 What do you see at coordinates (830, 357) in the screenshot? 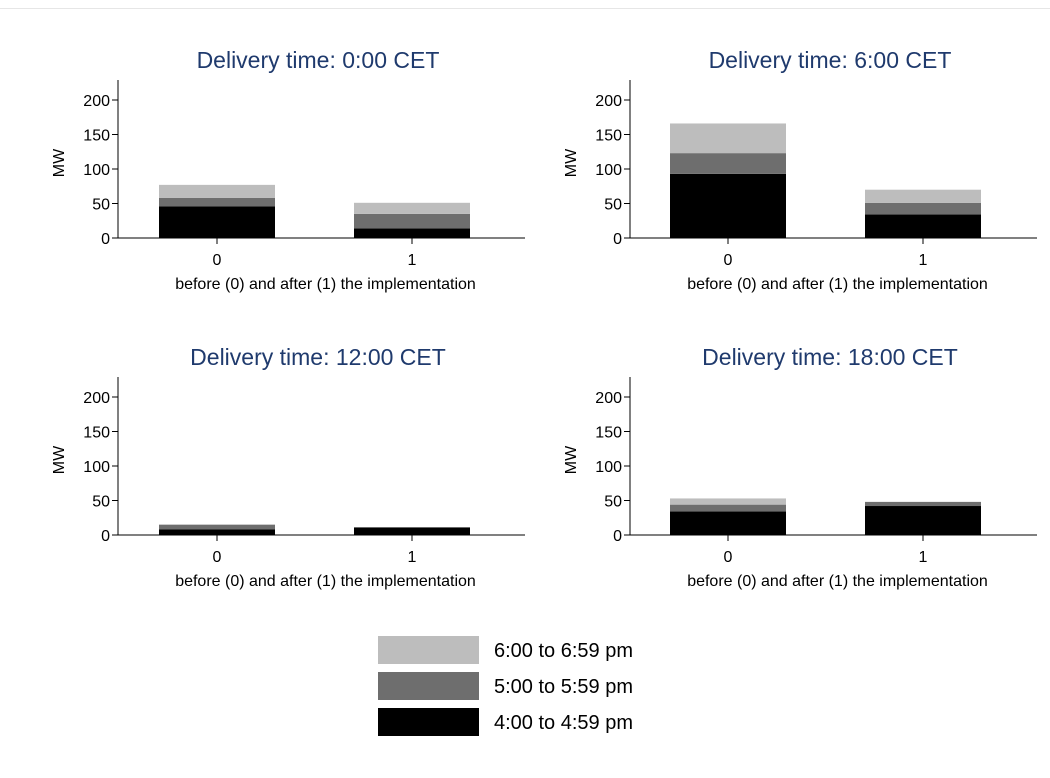
I see `panel-title: Delivery time: 18:00 CET` at bounding box center [830, 357].